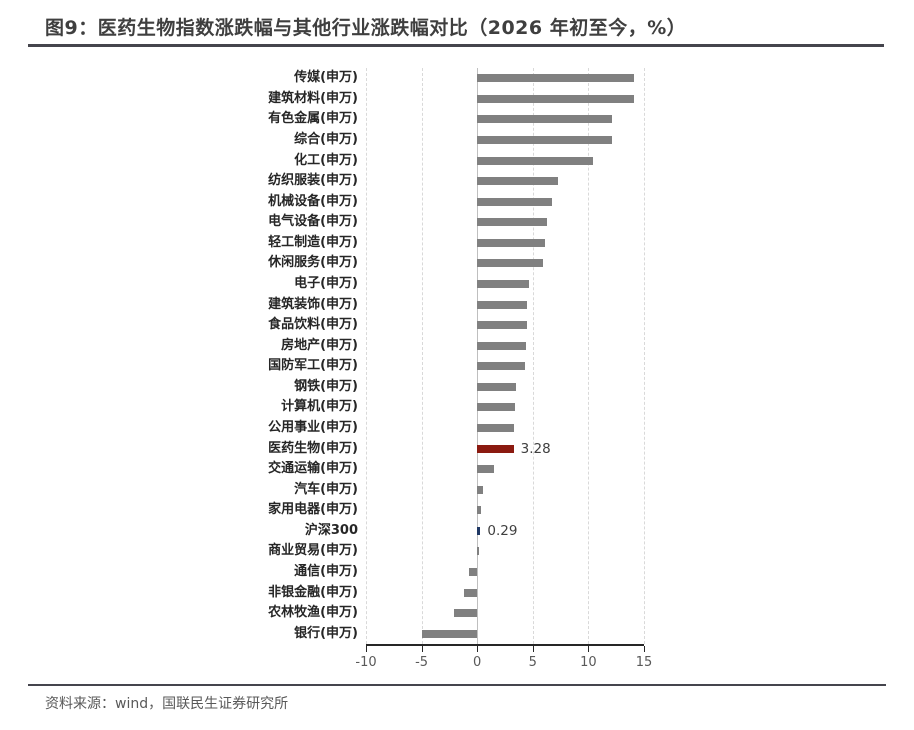 The height and width of the screenshot is (730, 914). Describe the element at coordinates (313, 98) in the screenshot. I see `category-label: 建筑材料(申万)` at that location.